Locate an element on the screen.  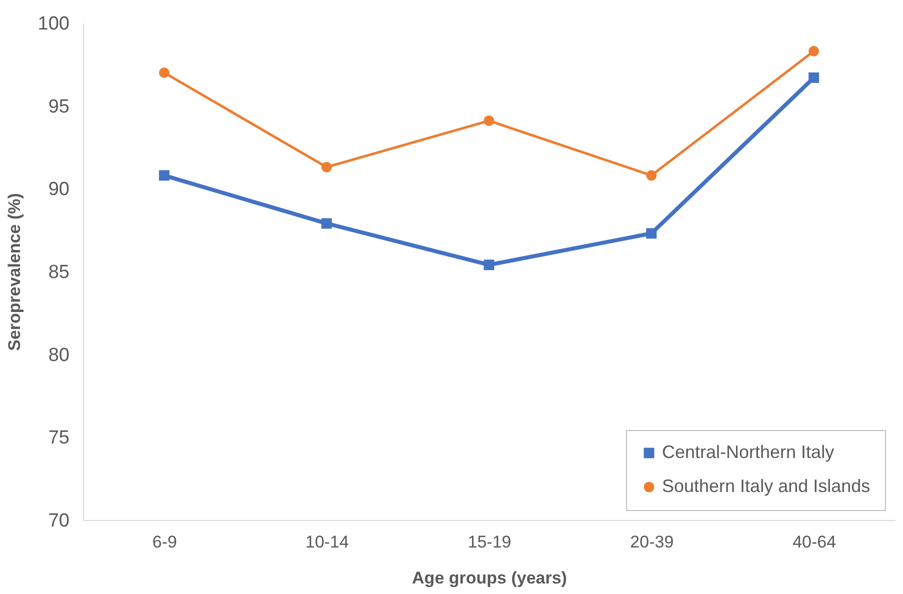
y-tick-label: 85 is located at coordinates (59, 272).